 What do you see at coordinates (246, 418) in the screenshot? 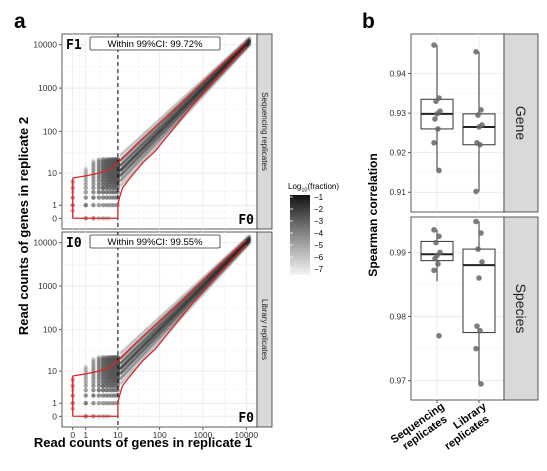
I see `facet-tag-bottom-library: F0` at bounding box center [246, 418].